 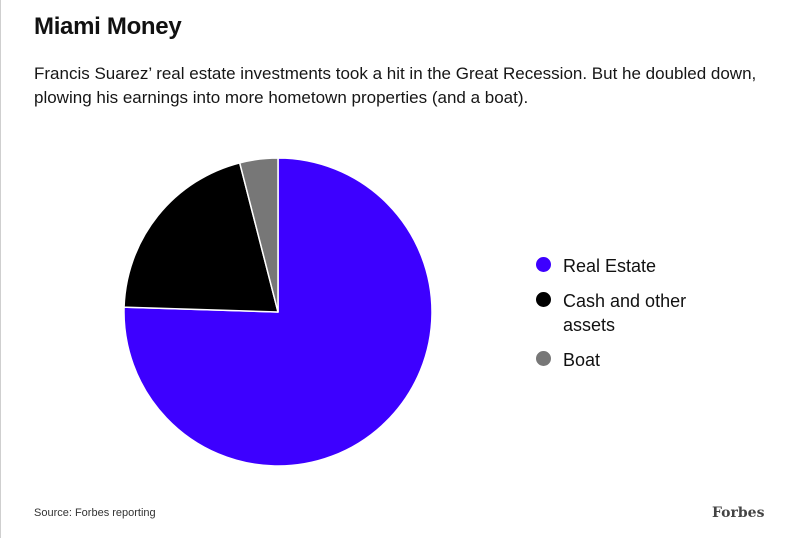 I want to click on pie-slice-boat, so click(x=258, y=235).